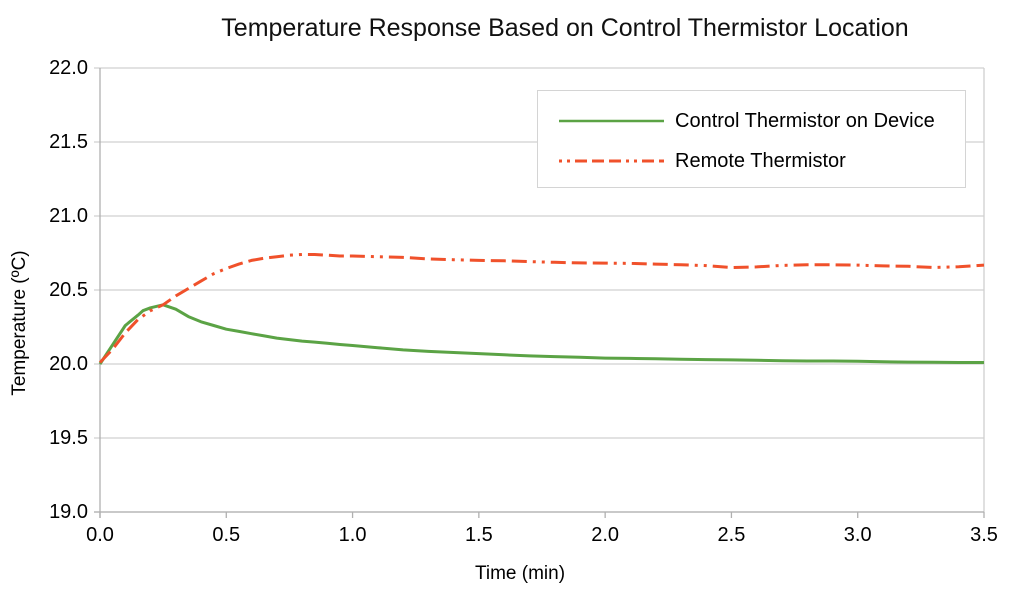  Describe the element at coordinates (857, 535) in the screenshot. I see `x-tick-label: 3.0` at that location.